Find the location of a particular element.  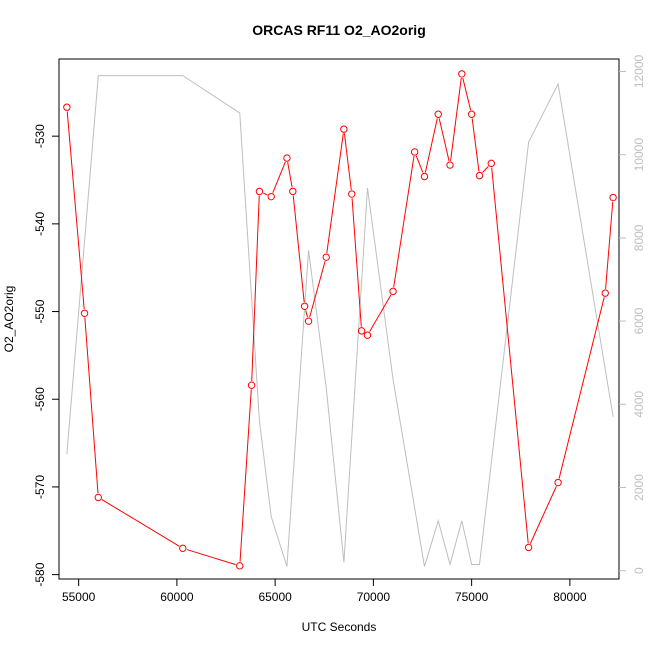

x-tick-label: 80000 is located at coordinates (570, 597).